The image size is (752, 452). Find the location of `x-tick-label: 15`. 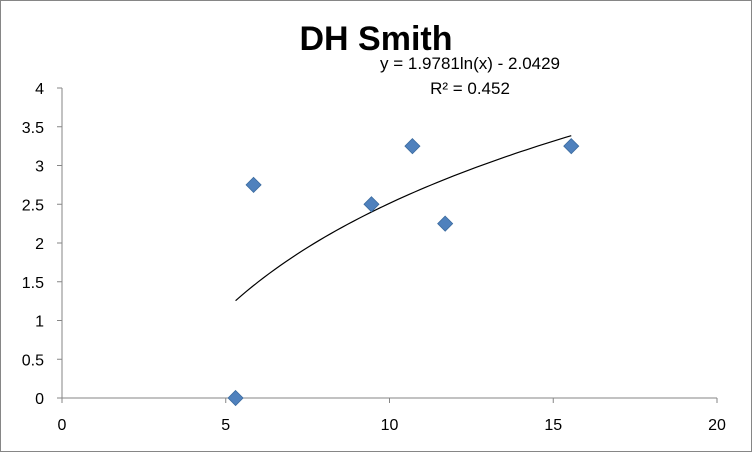

x-tick-label: 15 is located at coordinates (553, 425).